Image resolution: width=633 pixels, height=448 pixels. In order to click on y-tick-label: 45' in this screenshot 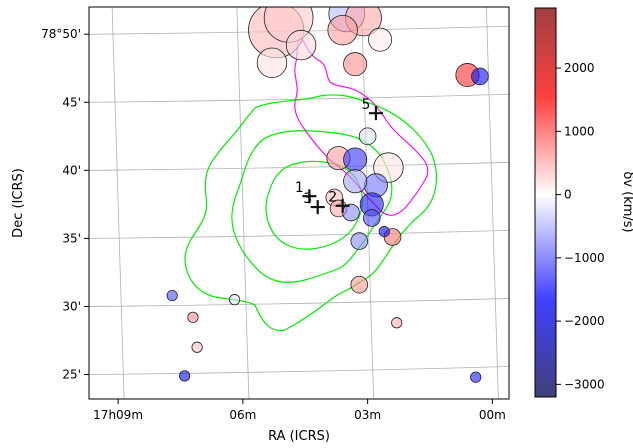, I will do `click(71, 102)`.